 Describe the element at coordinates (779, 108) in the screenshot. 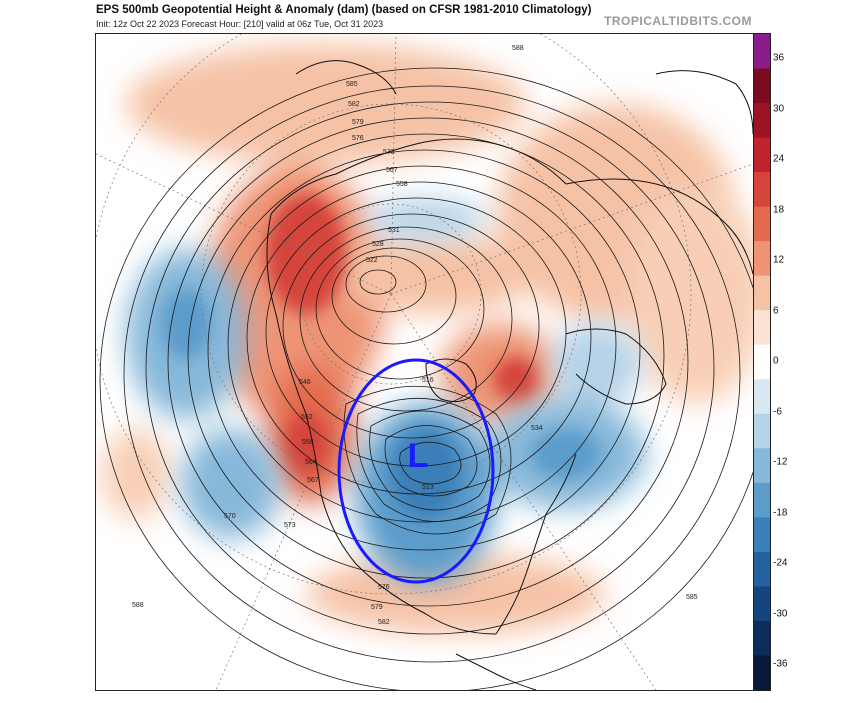

I see `colorbar-tick-label: 30` at that location.